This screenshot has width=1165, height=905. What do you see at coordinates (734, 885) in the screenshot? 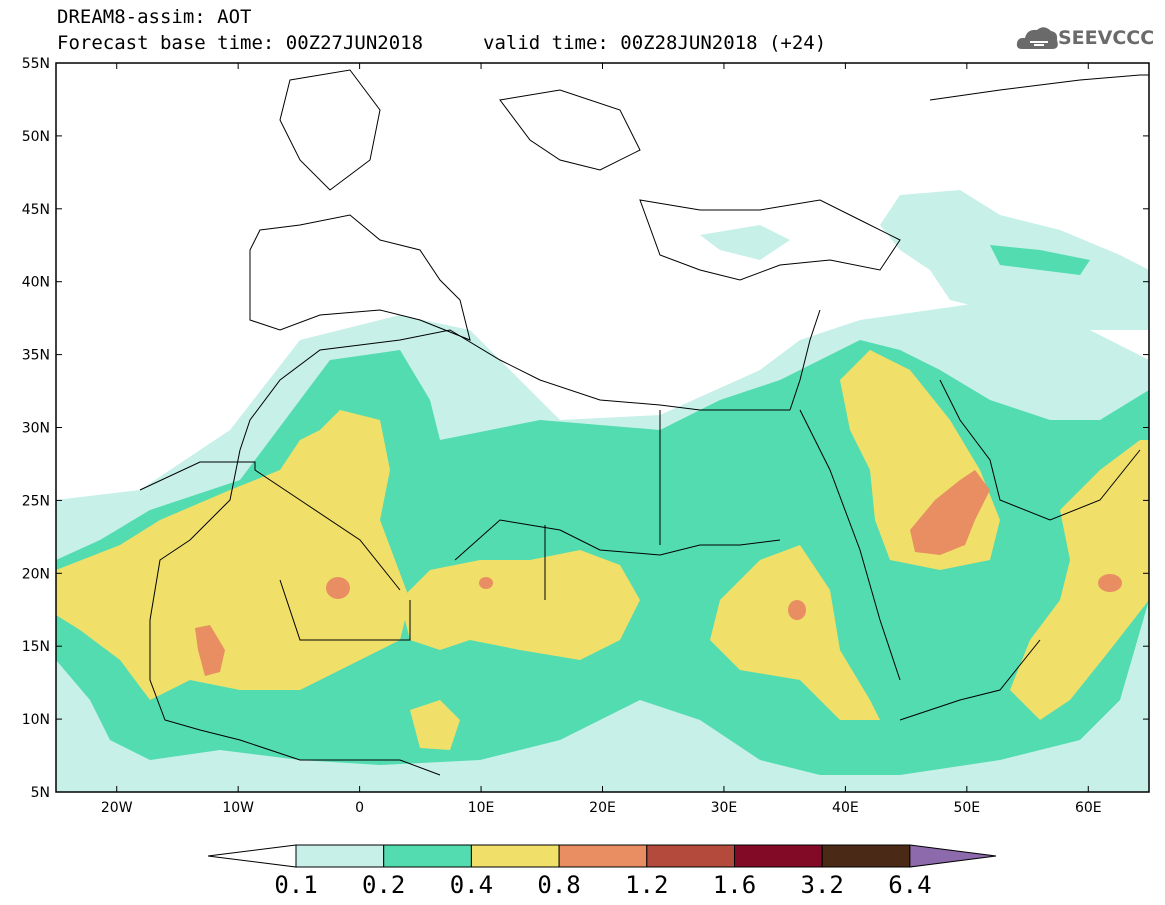
I see `colorbar-label: 1.6` at bounding box center [734, 885].